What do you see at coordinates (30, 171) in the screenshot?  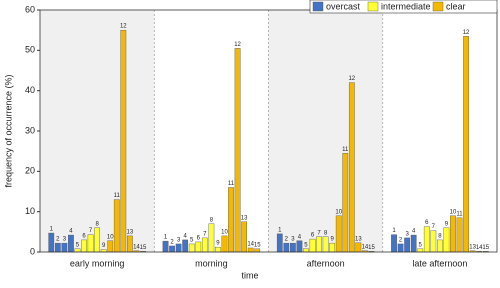 I see `y-tick-label: 20` at bounding box center [30, 171].